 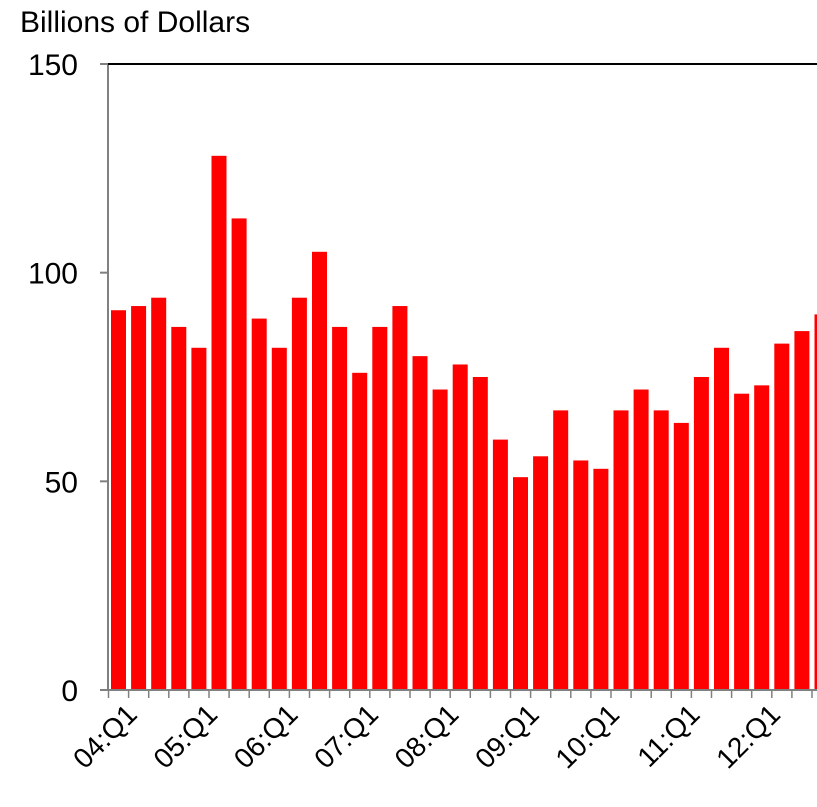 I want to click on x-tick-label: 08:Q1, so click(x=427, y=736).